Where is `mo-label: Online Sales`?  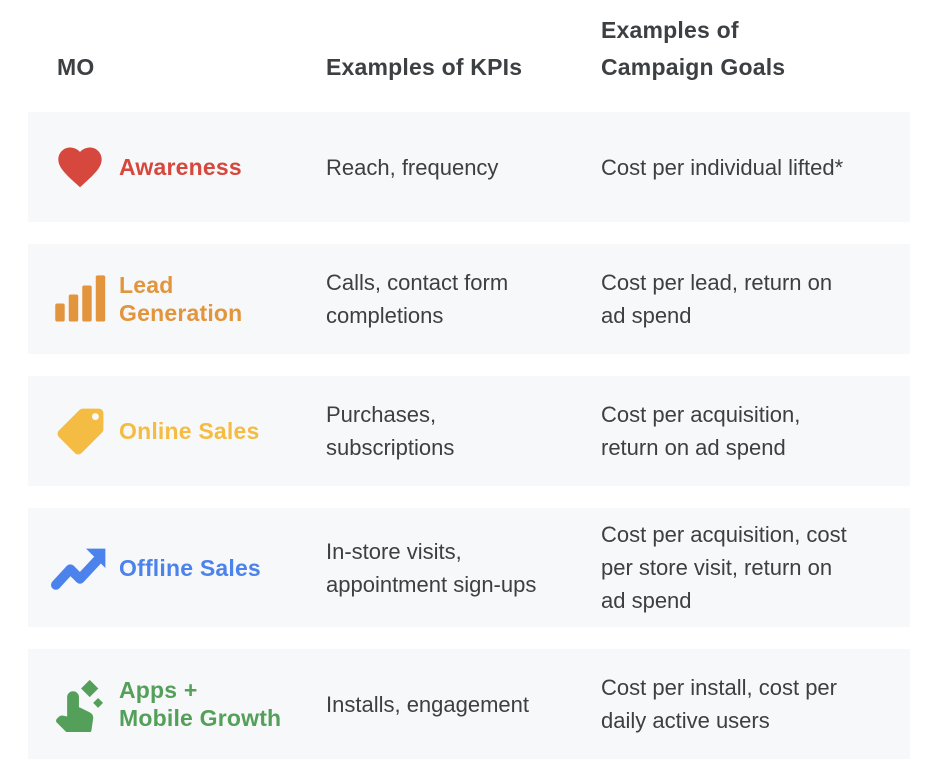
mo-label: Online Sales is located at coordinates (189, 431).